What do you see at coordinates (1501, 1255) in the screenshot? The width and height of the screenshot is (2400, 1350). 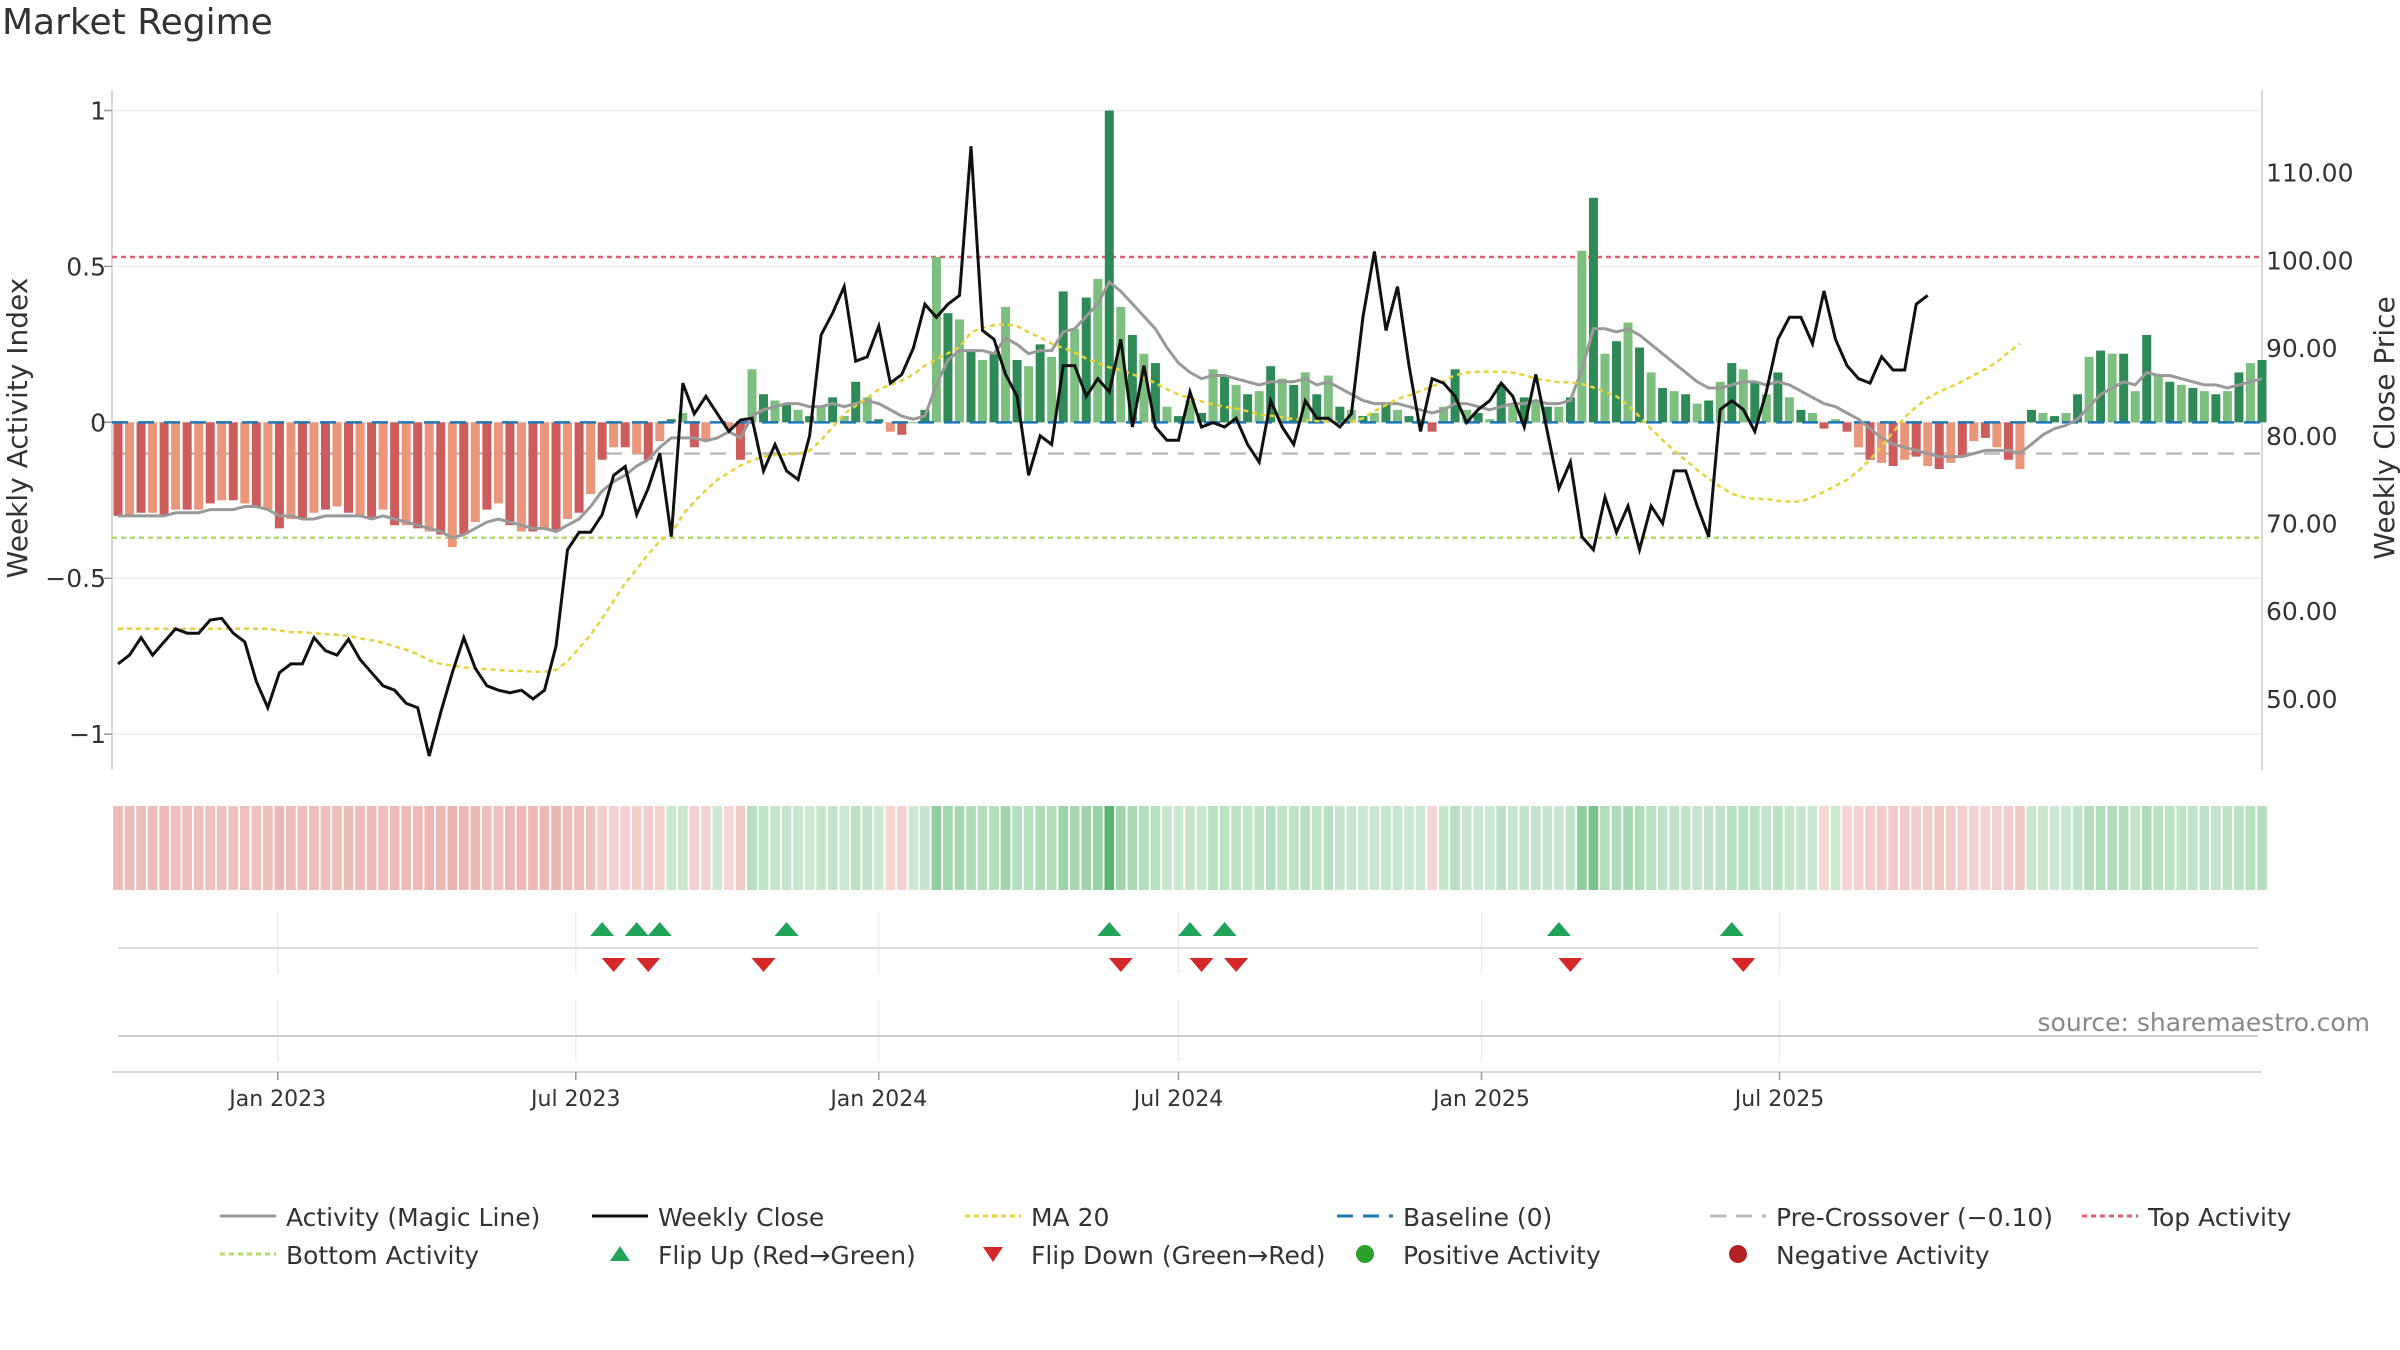 I see `legend-positive-activity-label: Positive Activity` at bounding box center [1501, 1255].